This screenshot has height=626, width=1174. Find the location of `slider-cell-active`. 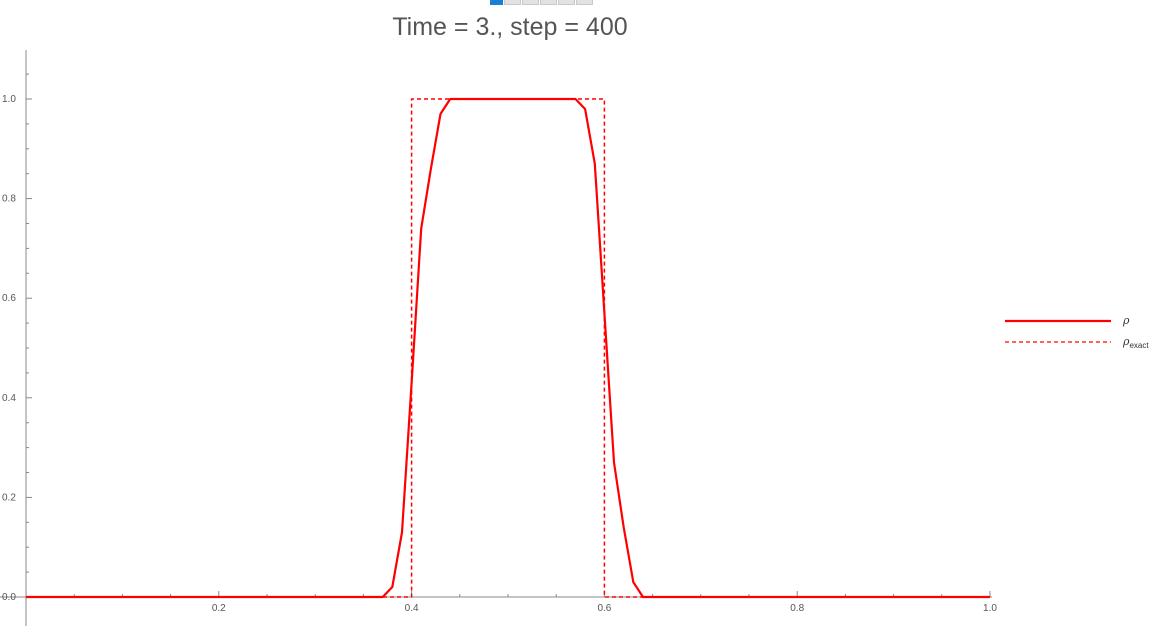

slider-cell-active is located at coordinates (496, 2).